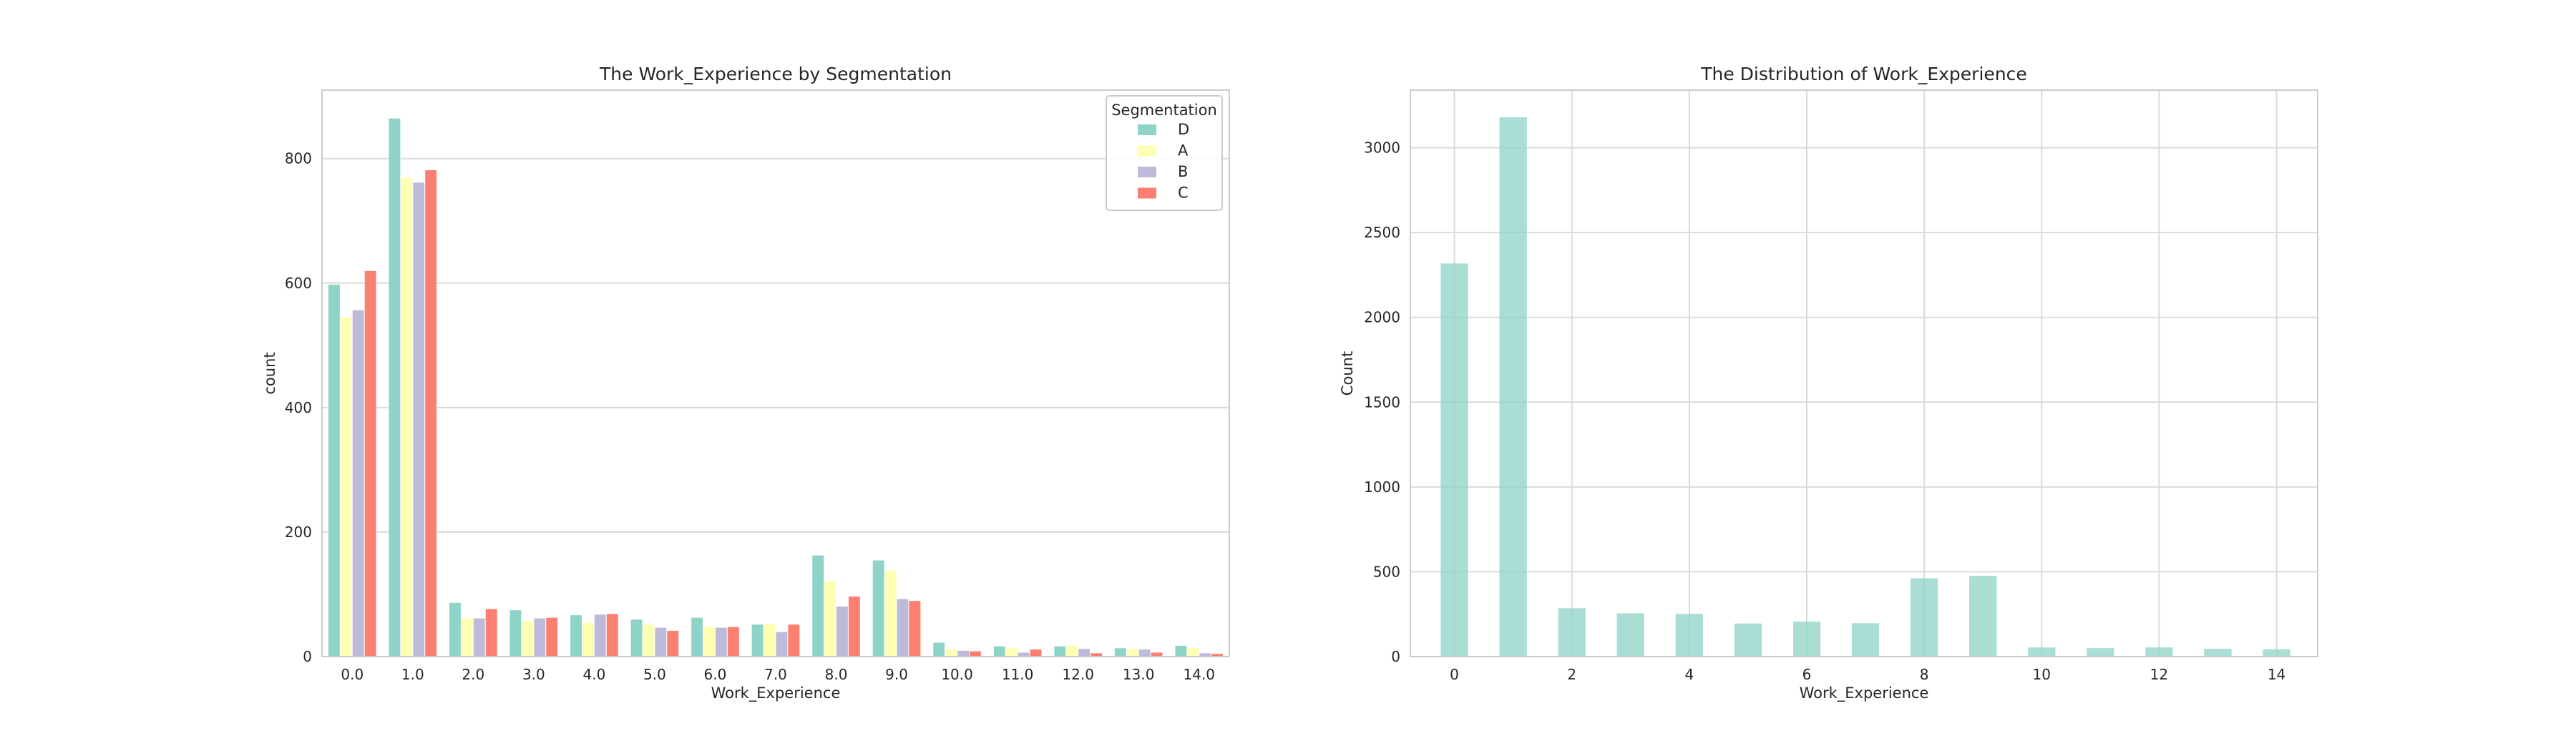  What do you see at coordinates (775, 74) in the screenshot?
I see `chart1-title: The Work_Experience by Segmentation` at bounding box center [775, 74].